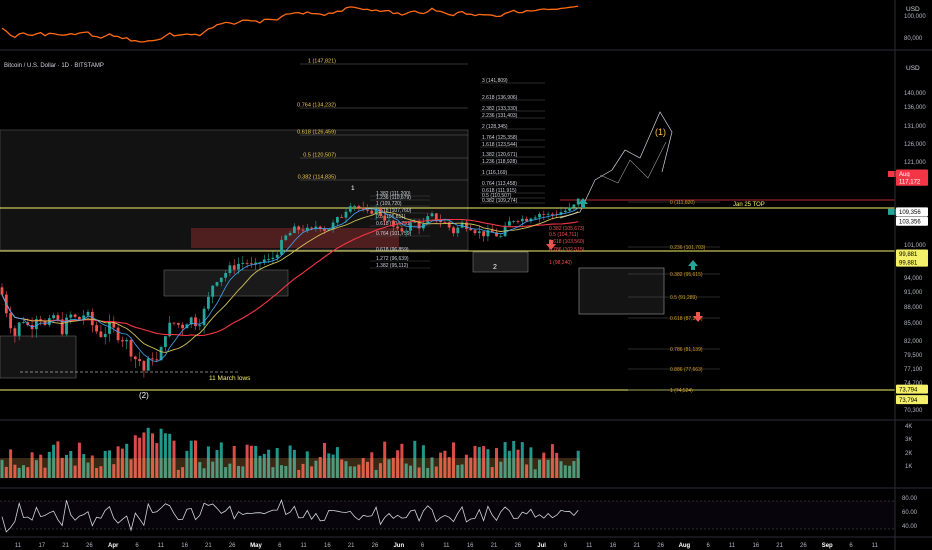  Describe the element at coordinates (466, 510) in the screenshot. I see `rsi-pane: 80.00 60.00 40.00` at that location.